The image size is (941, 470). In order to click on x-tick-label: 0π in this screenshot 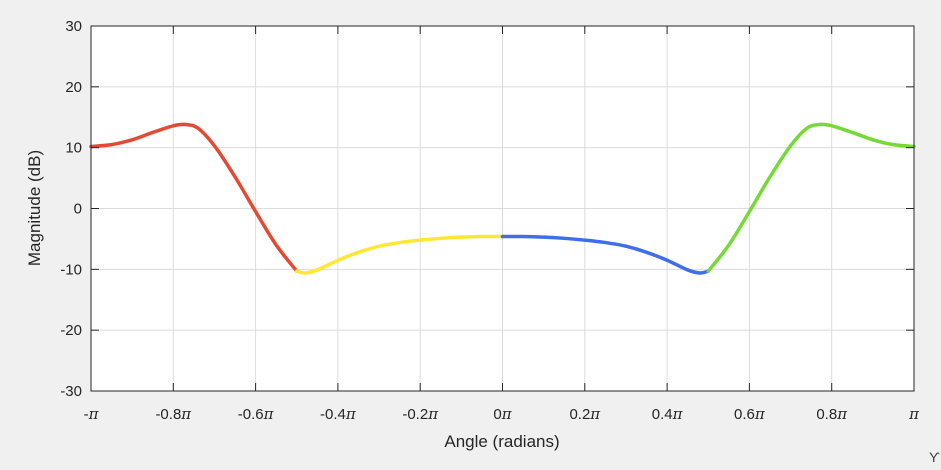, I will do `click(502, 414)`.